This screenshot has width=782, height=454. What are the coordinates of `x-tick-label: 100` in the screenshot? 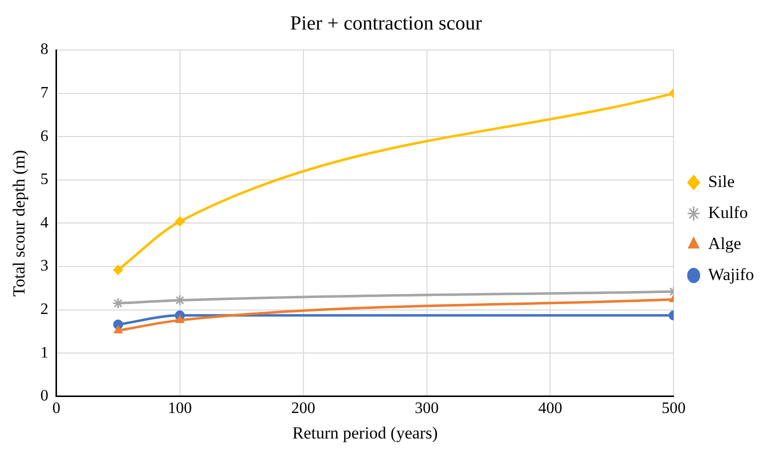 It's located at (180, 409).